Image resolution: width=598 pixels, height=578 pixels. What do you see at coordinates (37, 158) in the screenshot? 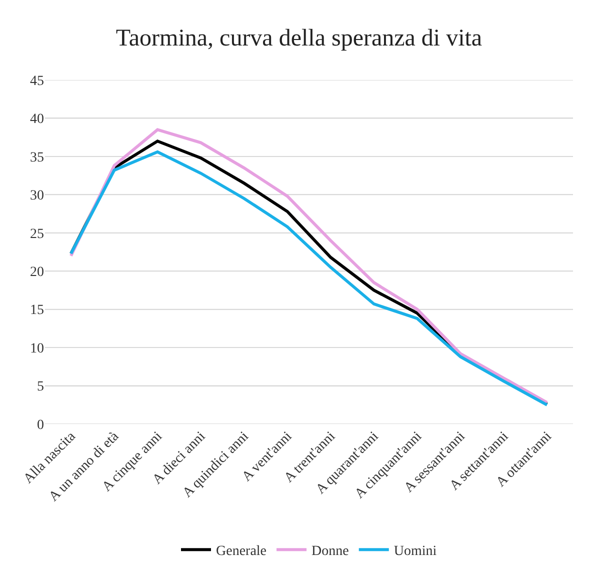
I see `y-tick-label: 35` at bounding box center [37, 158].